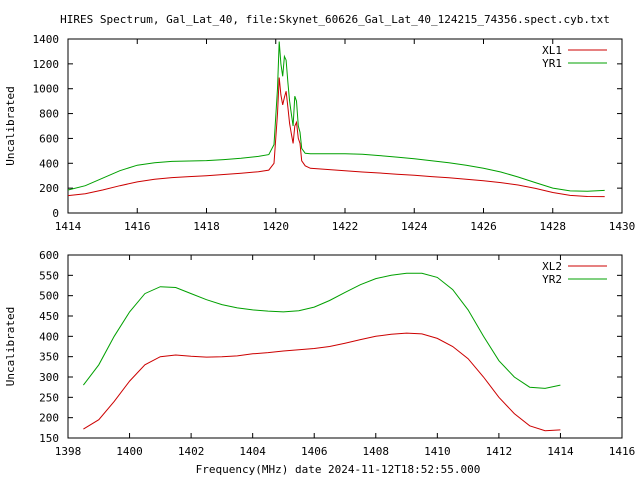 Image resolution: width=640 pixels, height=480 pixels. Describe the element at coordinates (10, 346) in the screenshot. I see `panel2-y-axis-label: Uncalibrated` at that location.